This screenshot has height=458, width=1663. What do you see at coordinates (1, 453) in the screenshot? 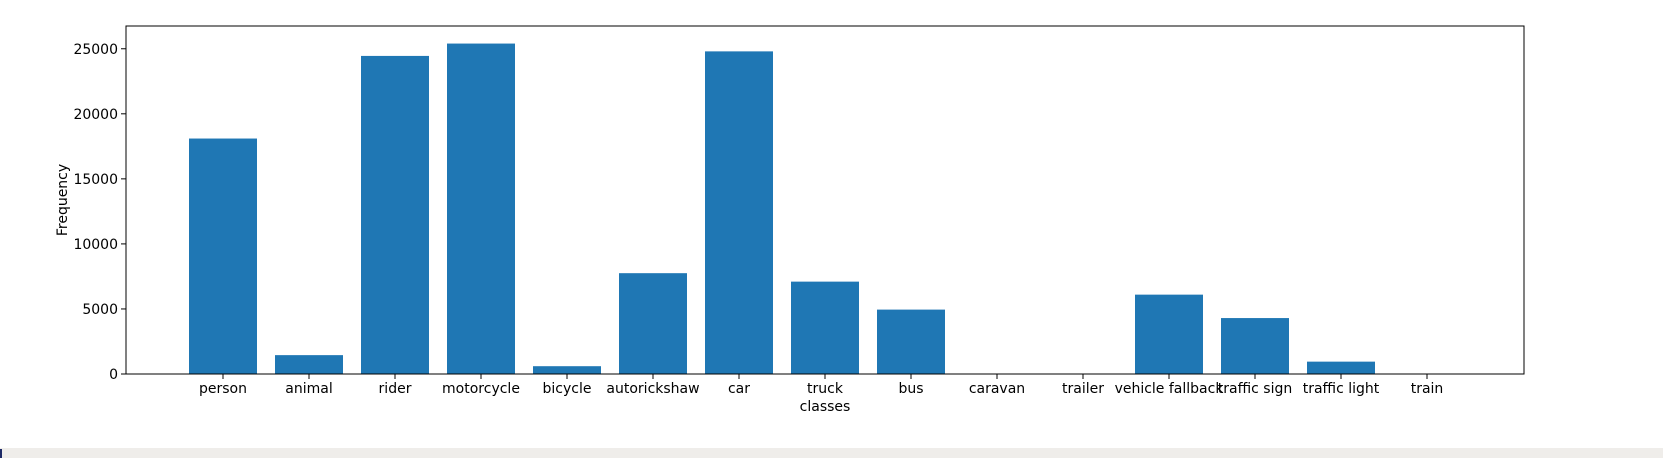
I see `bottom-marker` at bounding box center [1, 453].